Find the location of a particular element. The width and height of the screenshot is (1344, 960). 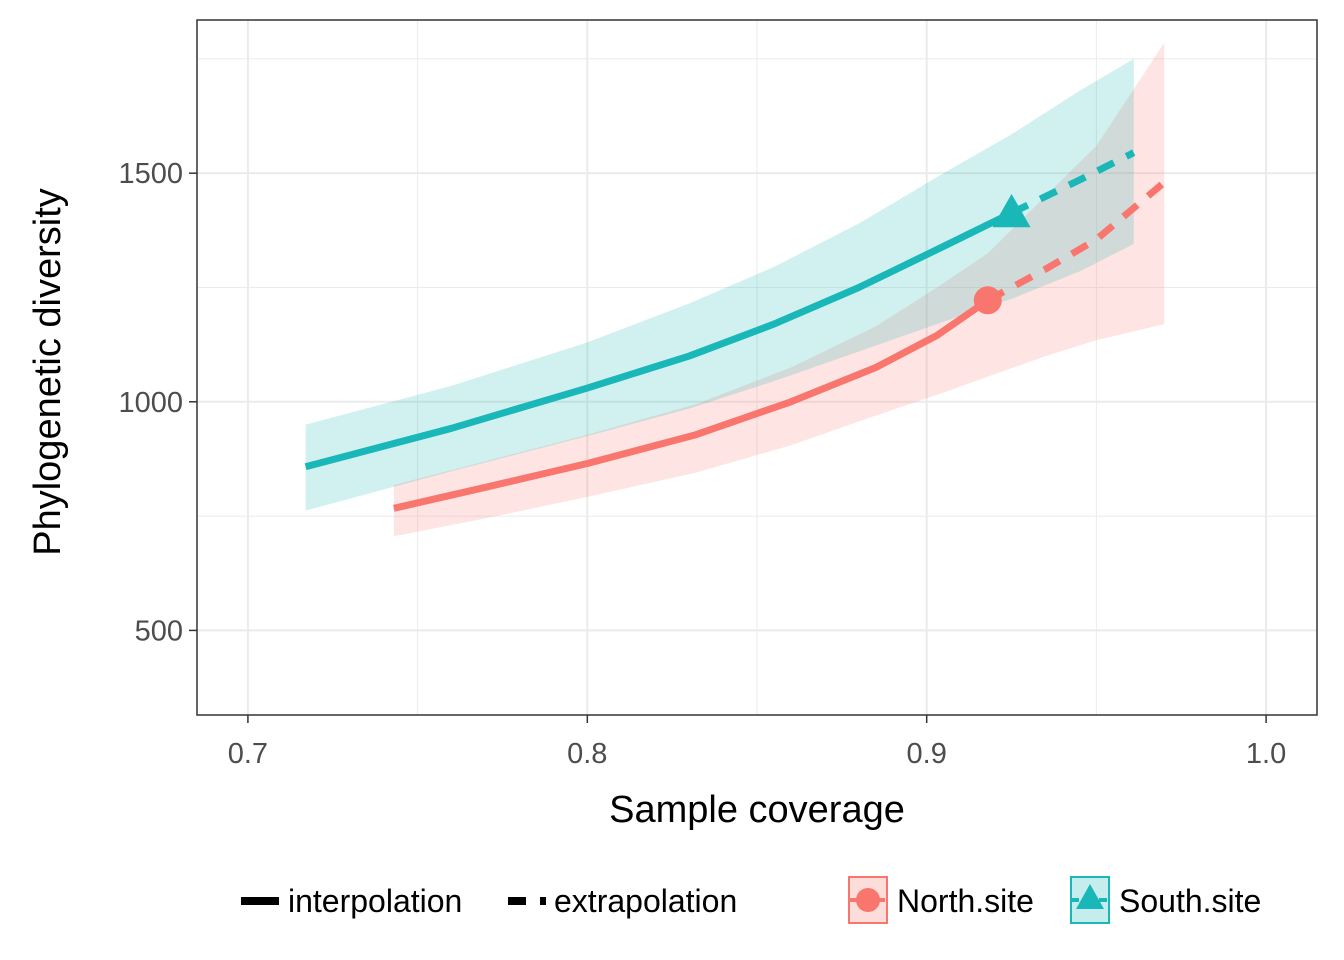

interpolation-line-south-site is located at coordinates (659, 340).